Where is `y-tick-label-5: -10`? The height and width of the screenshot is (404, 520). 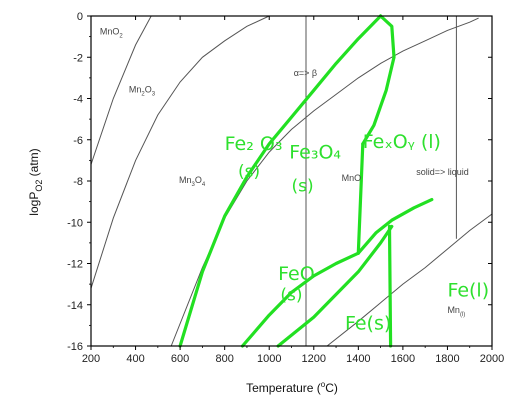
y-tick-label-5: -10 is located at coordinates (75, 223).